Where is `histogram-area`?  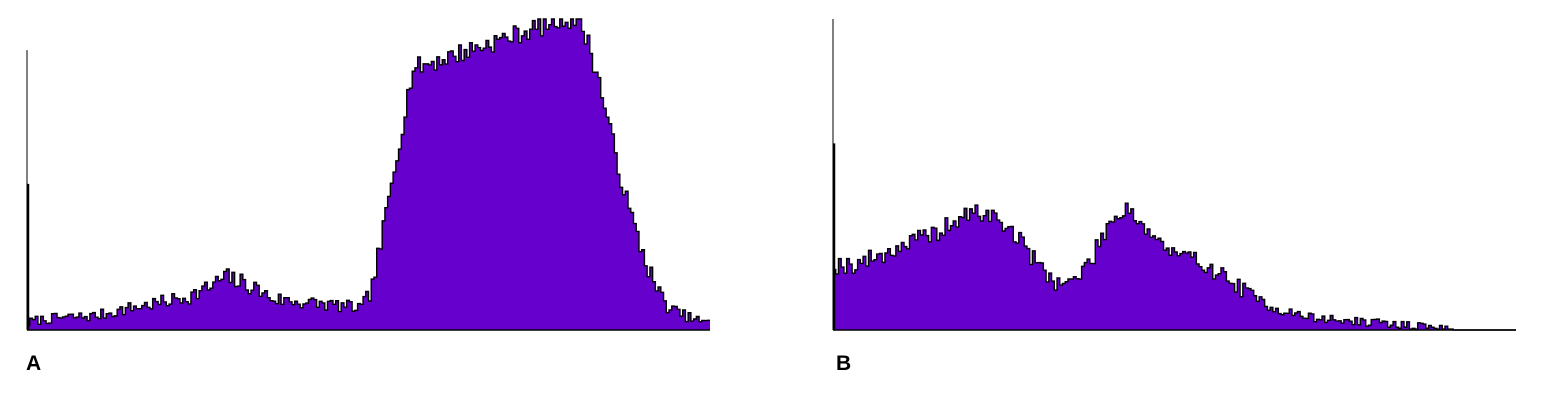 histogram-area is located at coordinates (1174, 266).